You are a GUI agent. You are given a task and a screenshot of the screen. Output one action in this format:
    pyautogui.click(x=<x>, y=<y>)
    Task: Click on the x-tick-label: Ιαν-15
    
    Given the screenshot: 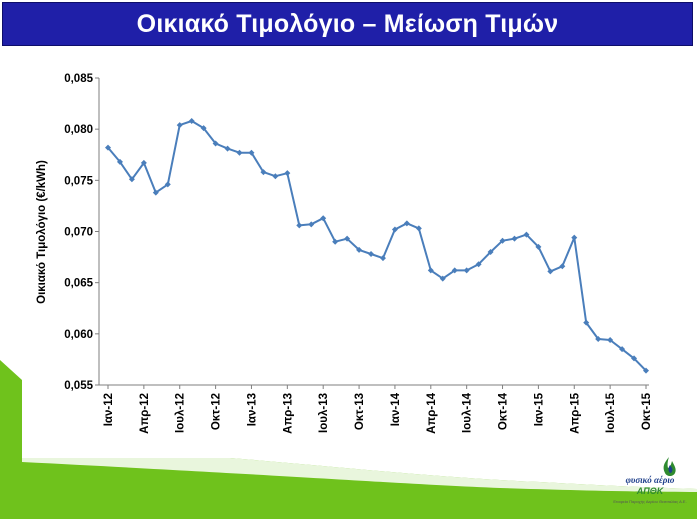 What is the action you would take?
    pyautogui.click(x=539, y=409)
    